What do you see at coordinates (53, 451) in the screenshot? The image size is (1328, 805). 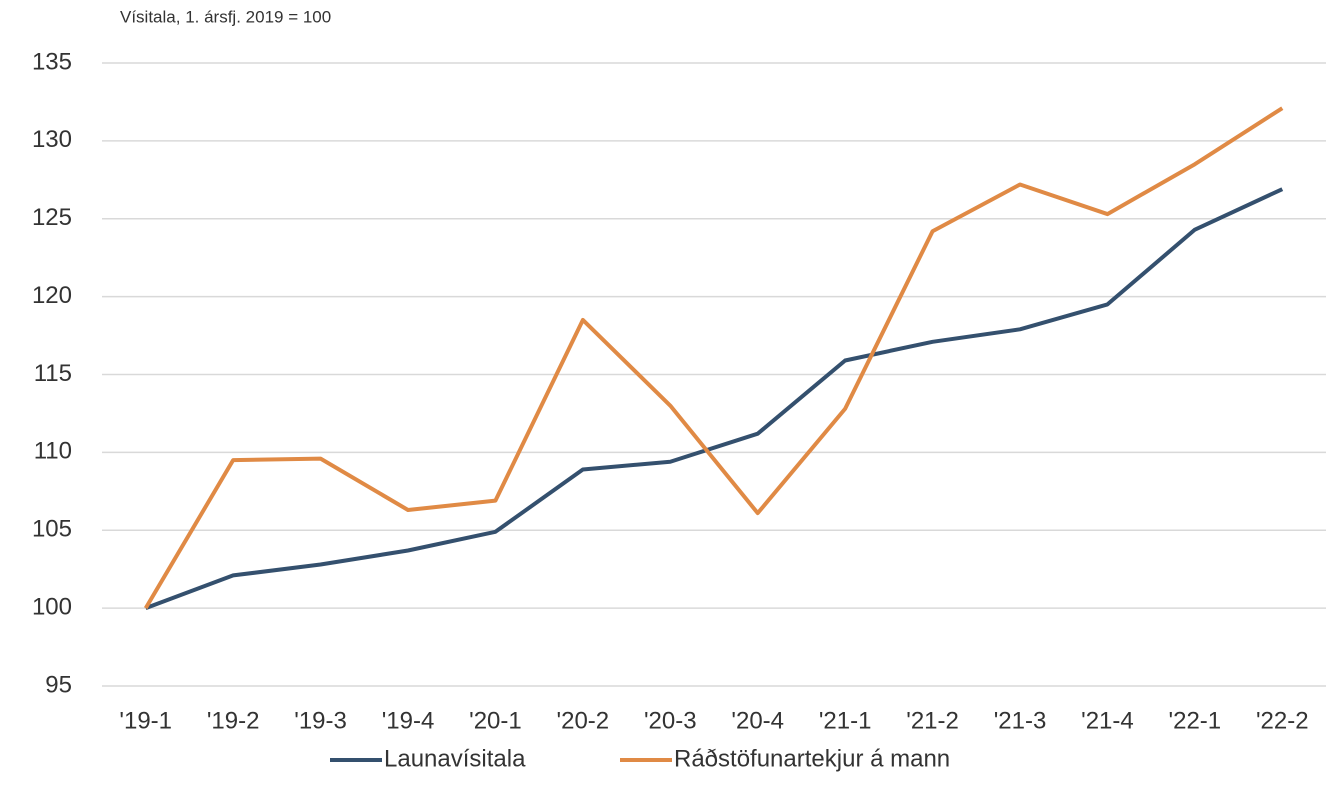 I see `y-tick-label: 110` at bounding box center [53, 451].